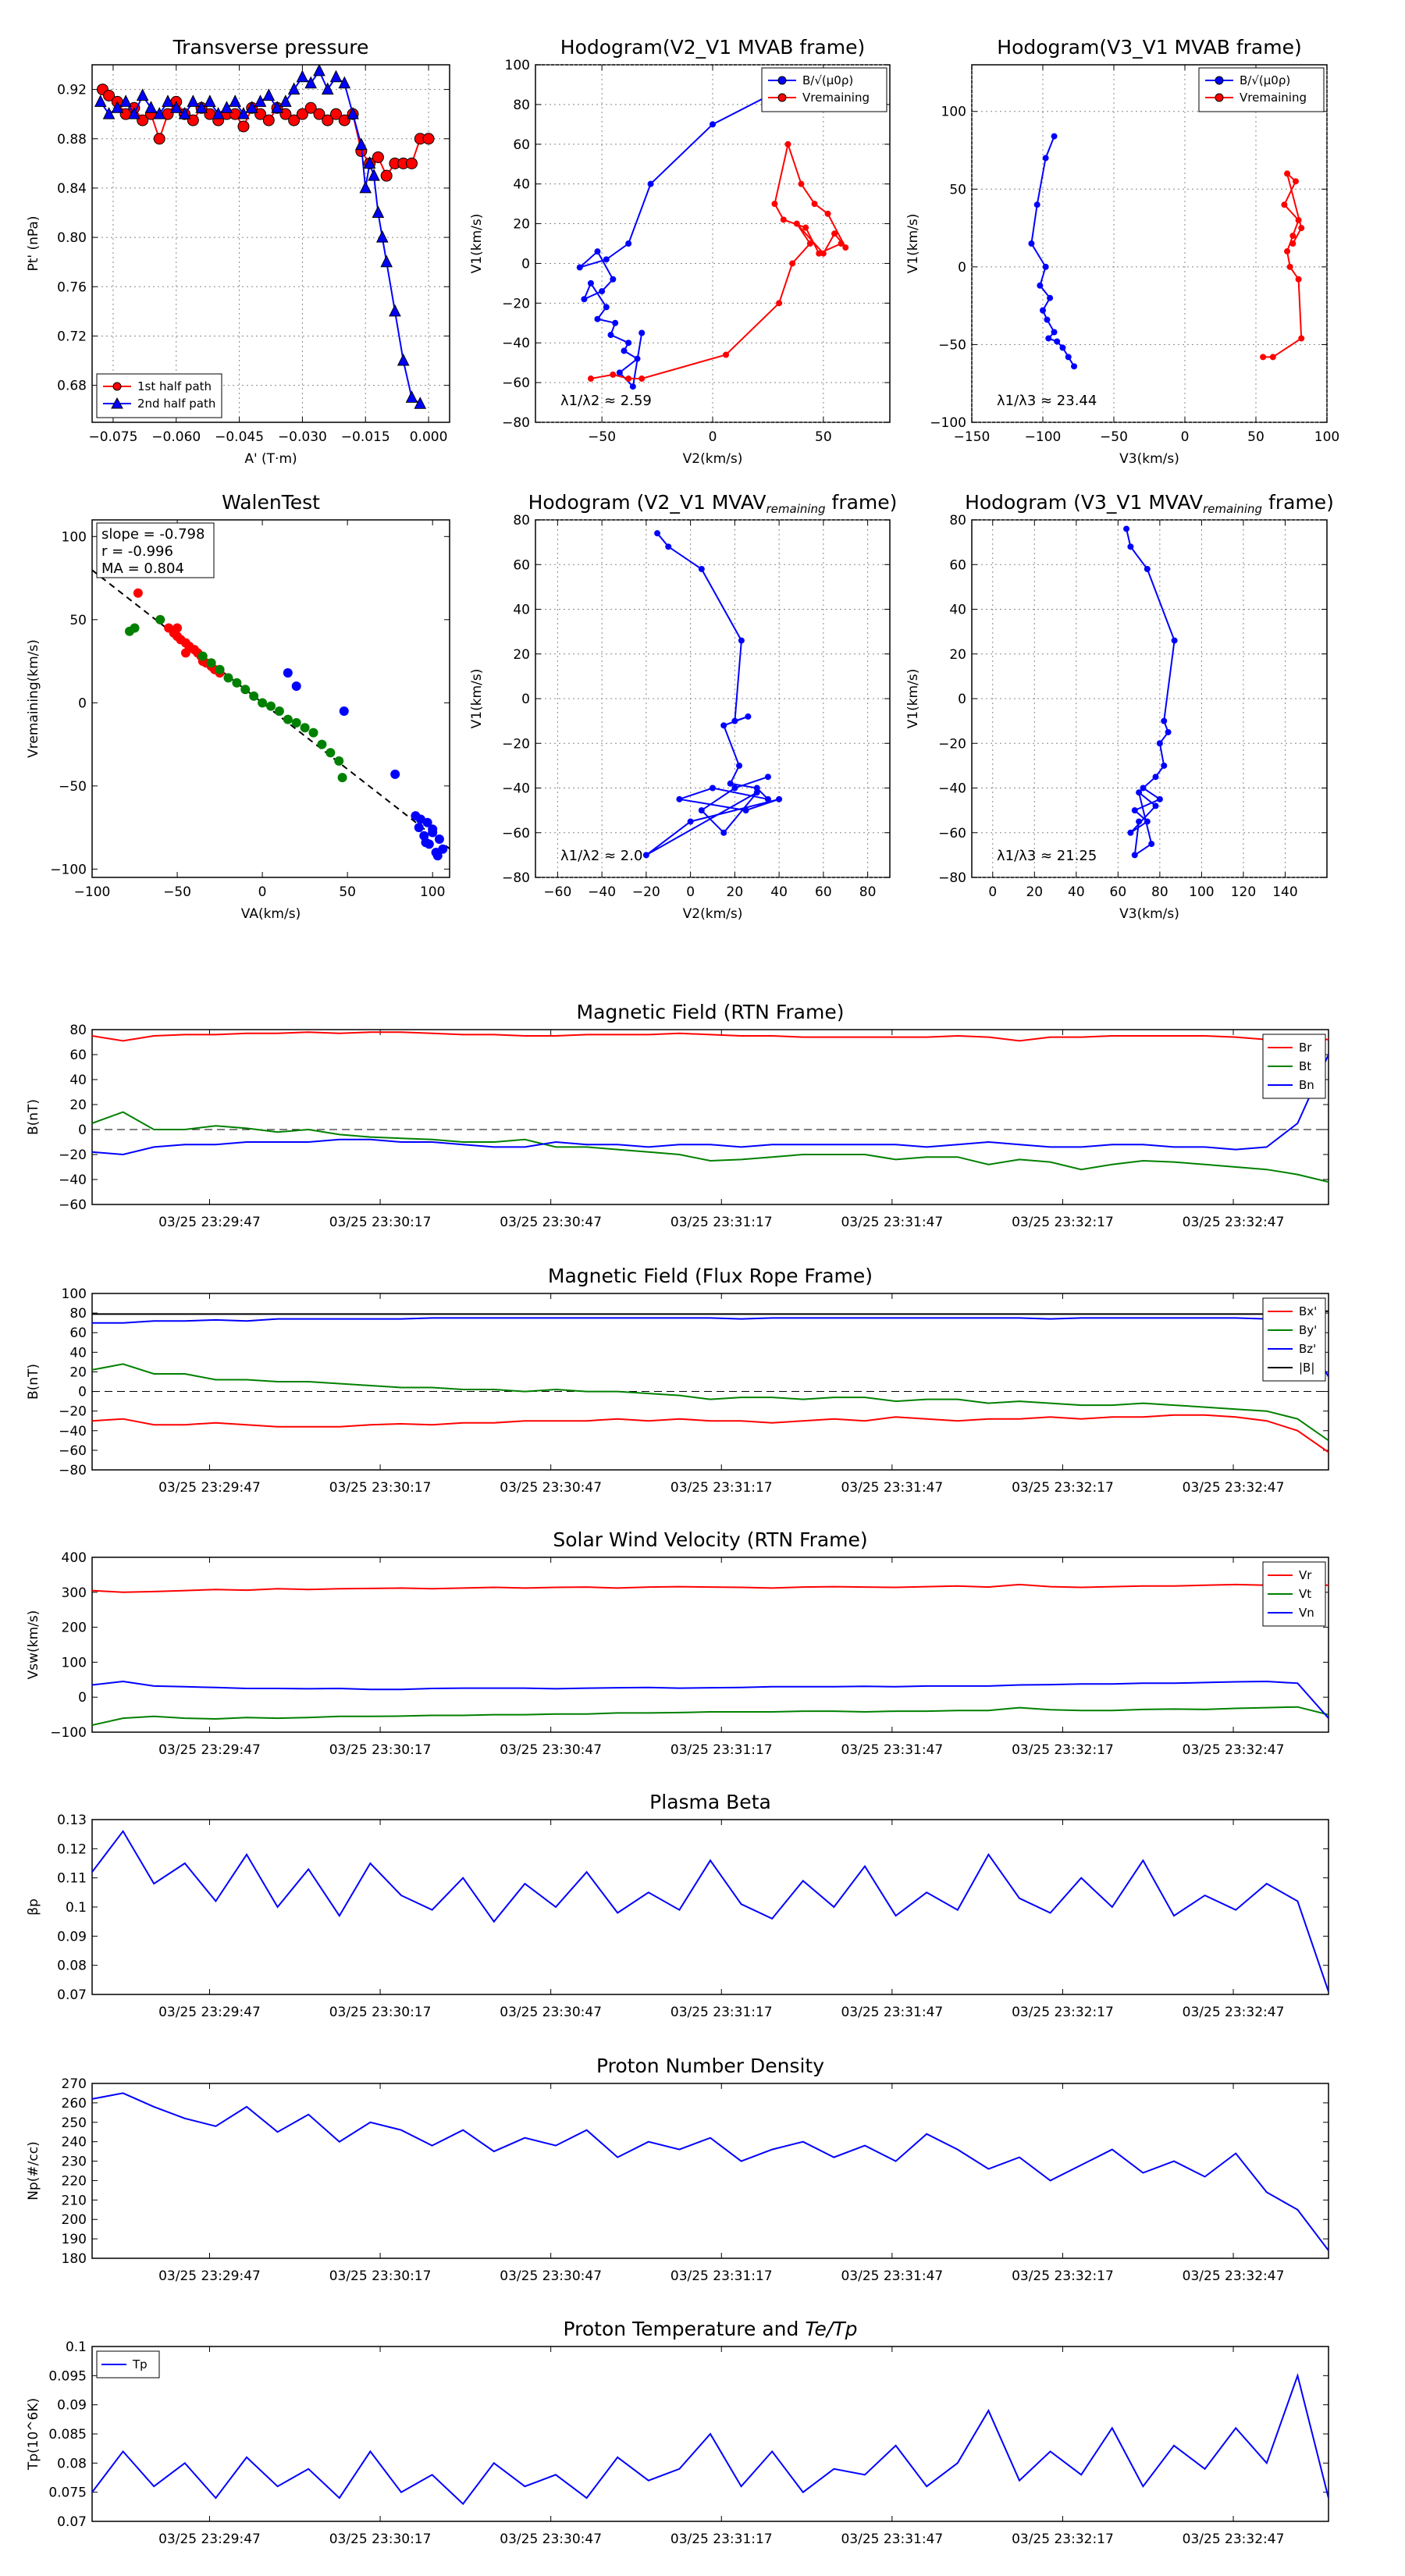 This screenshot has width=1405, height=2576. Describe the element at coordinates (477, 699) in the screenshot. I see `y-axis-label: V1(km/s)` at that location.